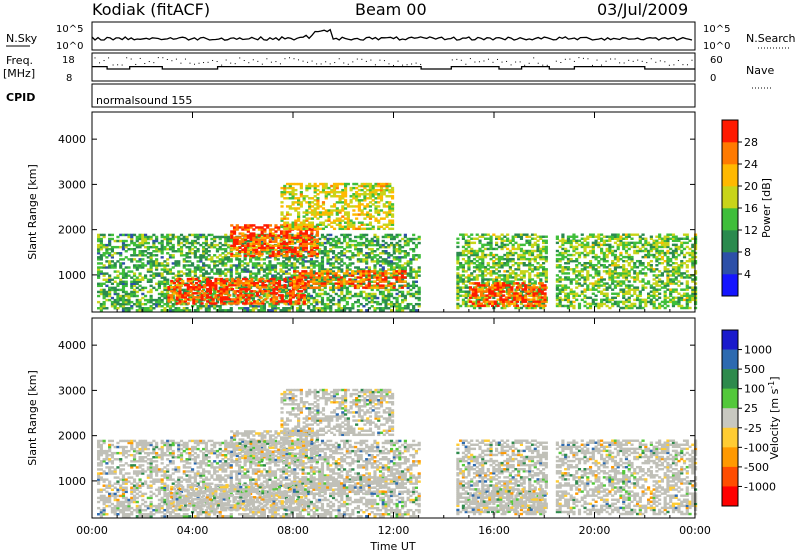 Image resolution: width=800 pixels, height=554 pixels. I want to click on nave-tick-bottom: 0, so click(713, 78).